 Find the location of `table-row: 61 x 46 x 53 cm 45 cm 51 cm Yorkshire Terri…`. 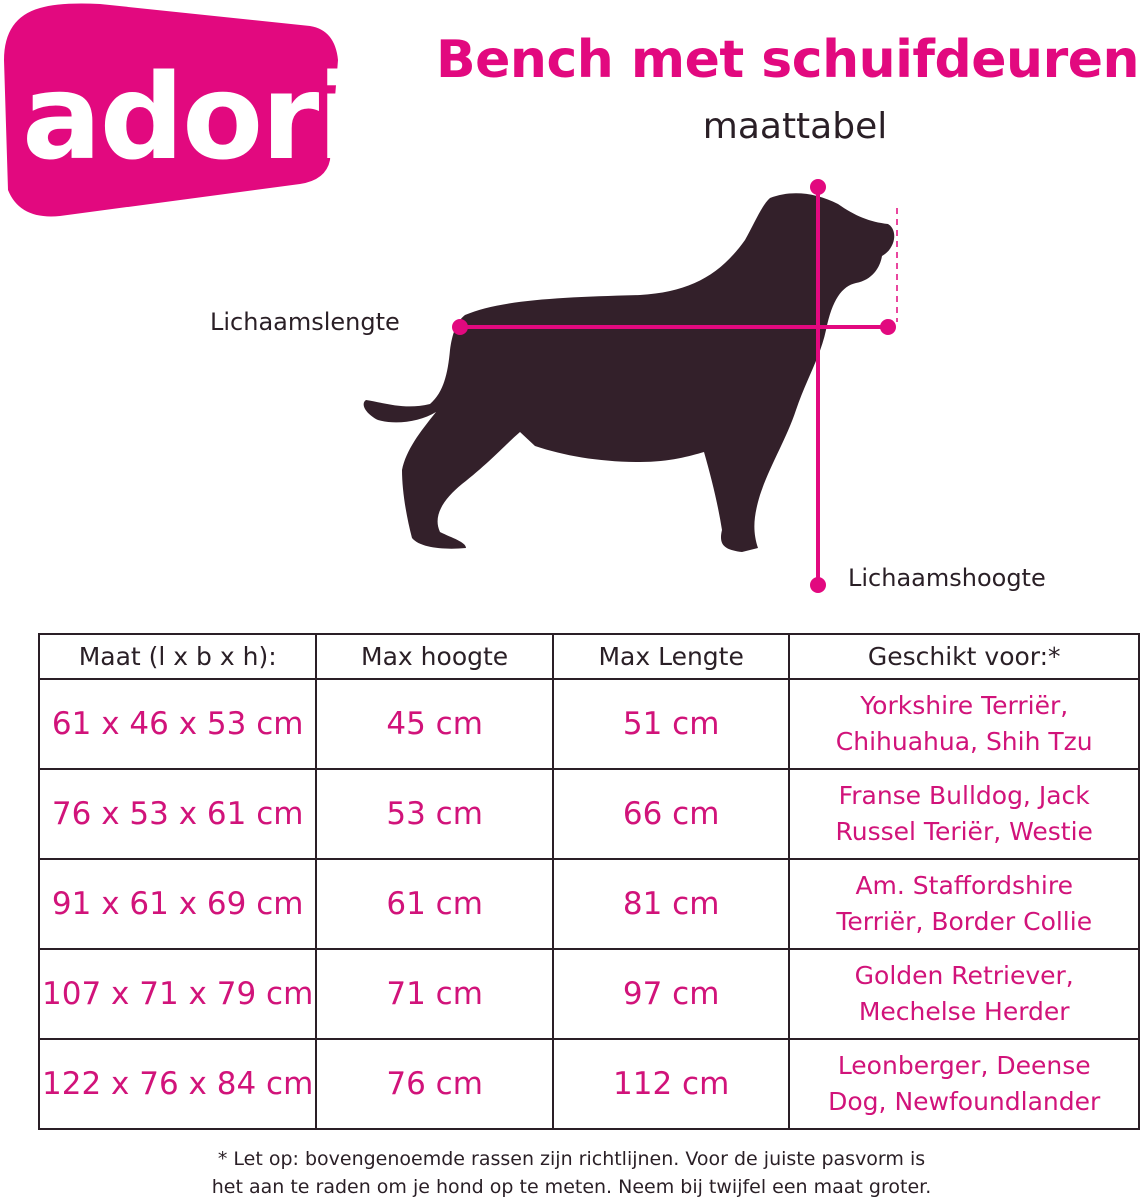

table-row: 61 x 46 x 53 cm 45 cm 51 cm Yorkshire Terri… is located at coordinates (588, 724).